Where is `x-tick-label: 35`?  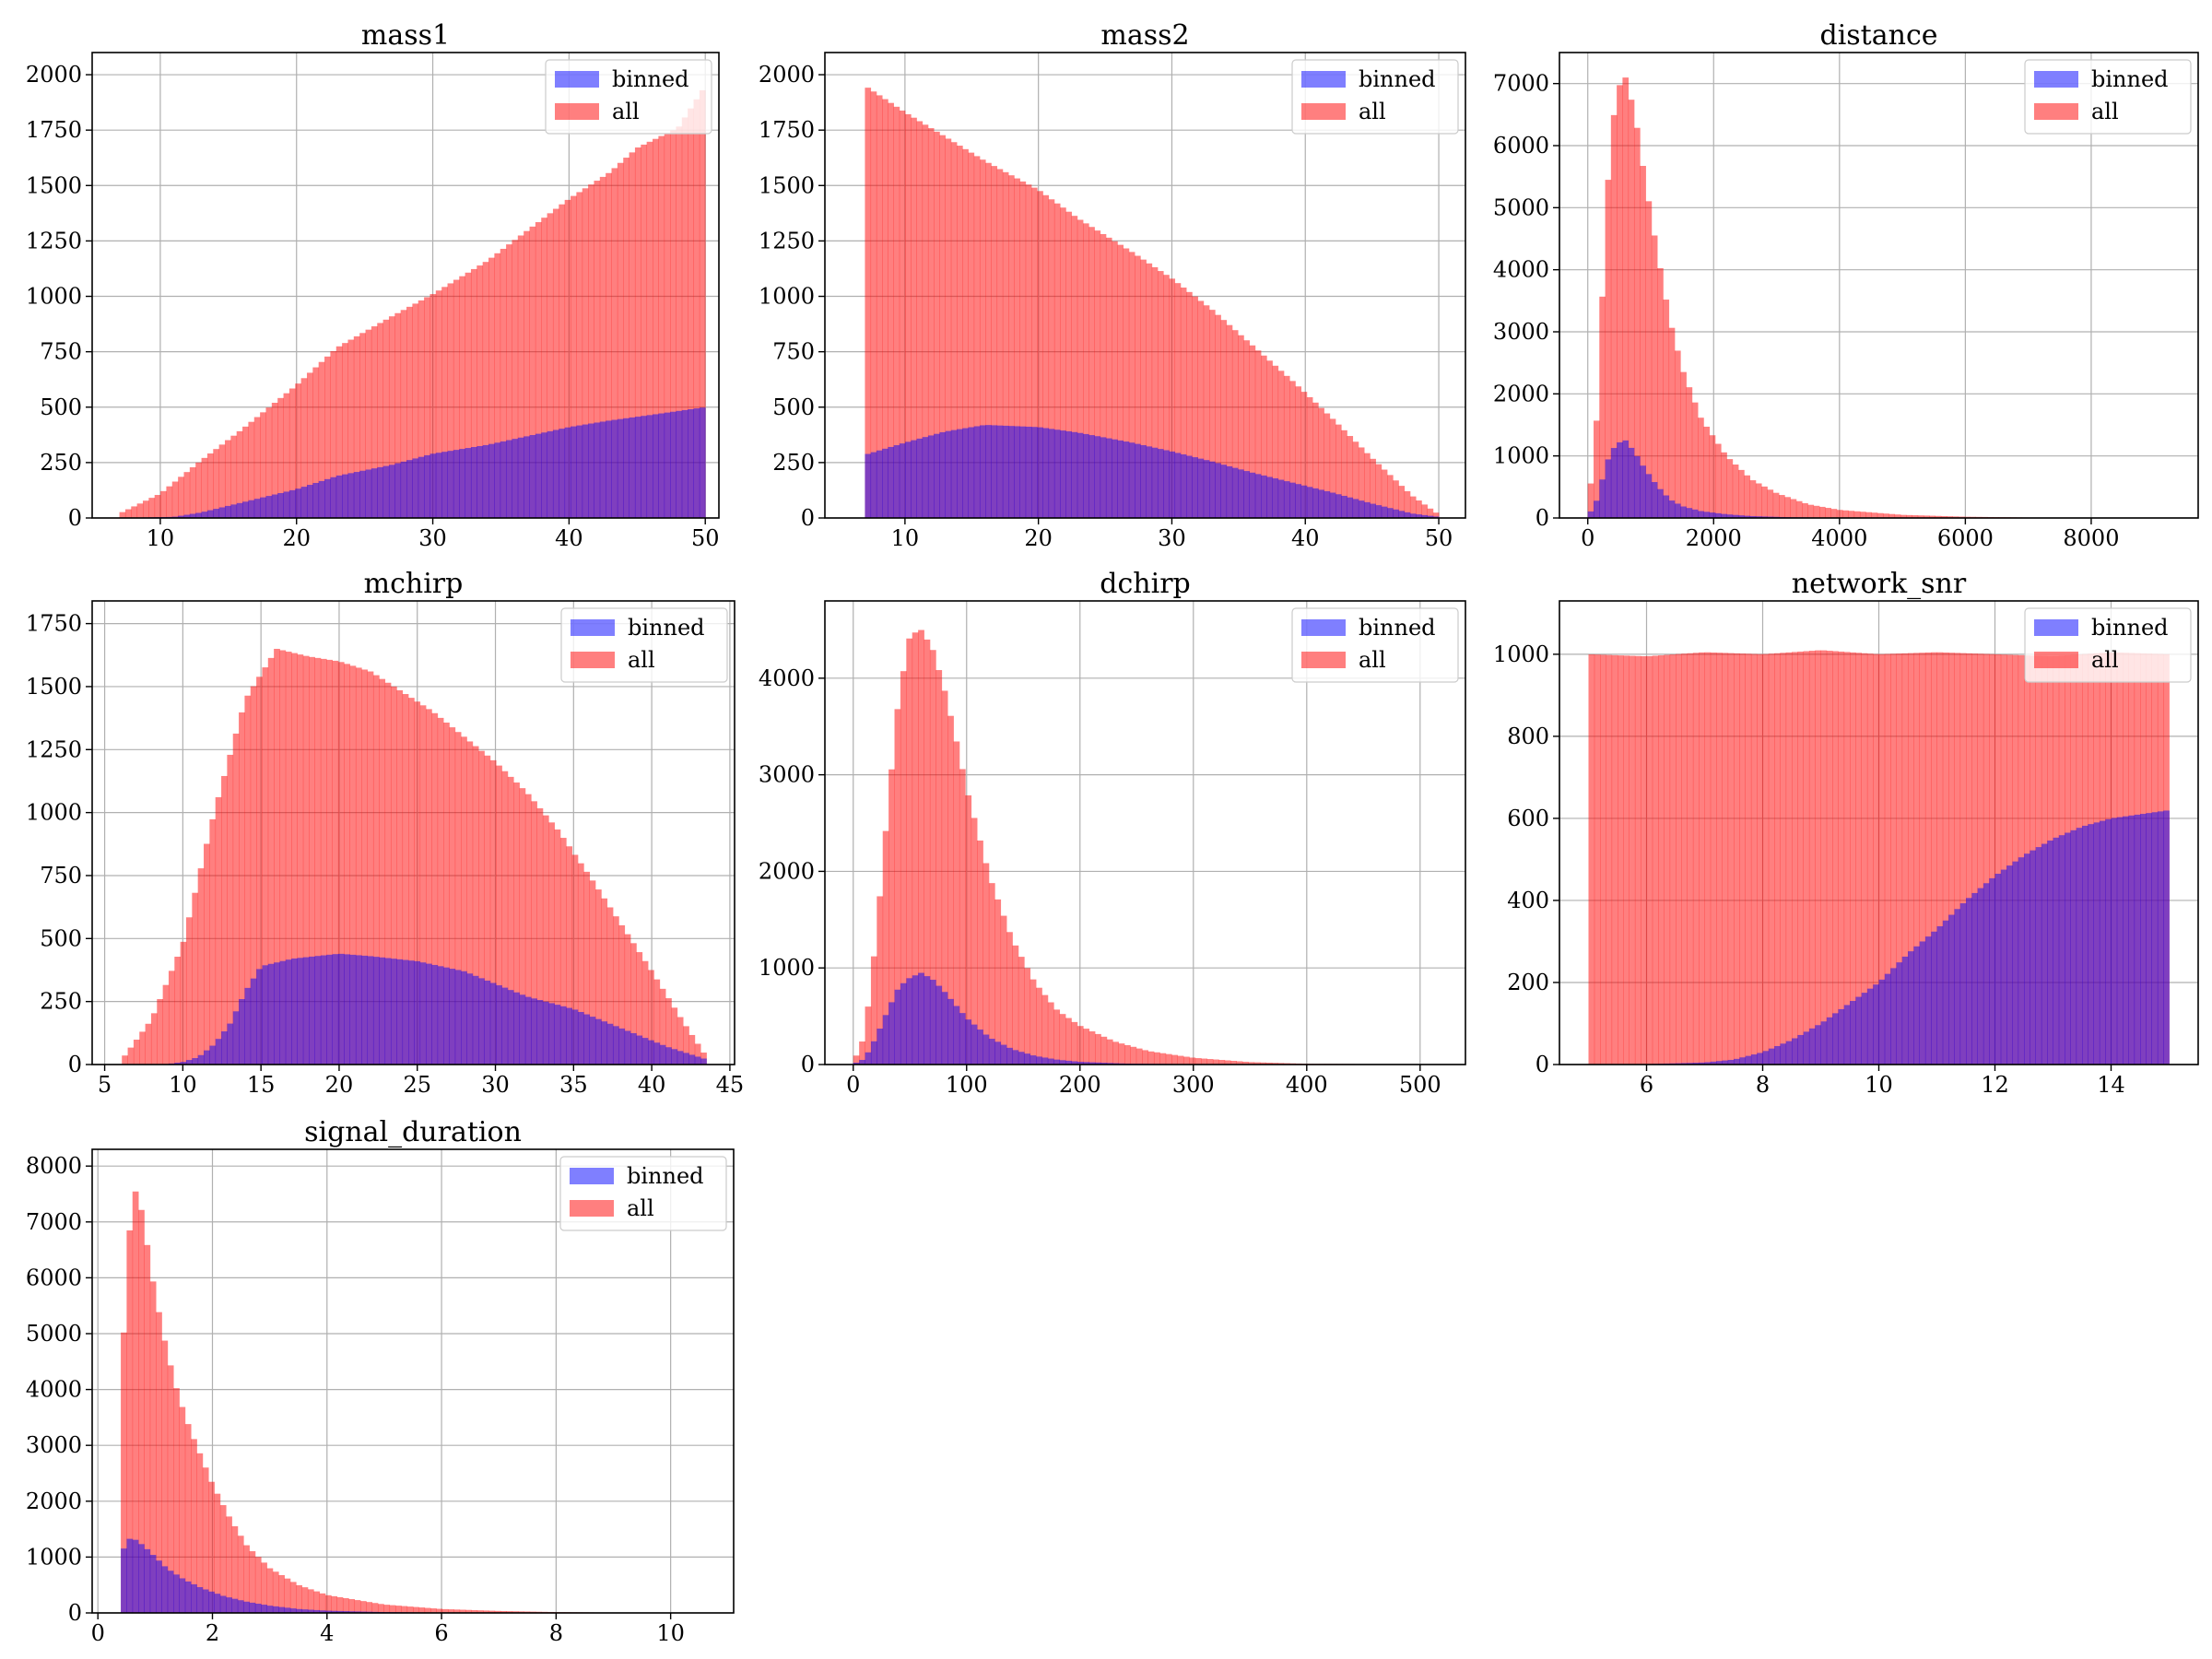 x-tick-label: 35 is located at coordinates (573, 1085).